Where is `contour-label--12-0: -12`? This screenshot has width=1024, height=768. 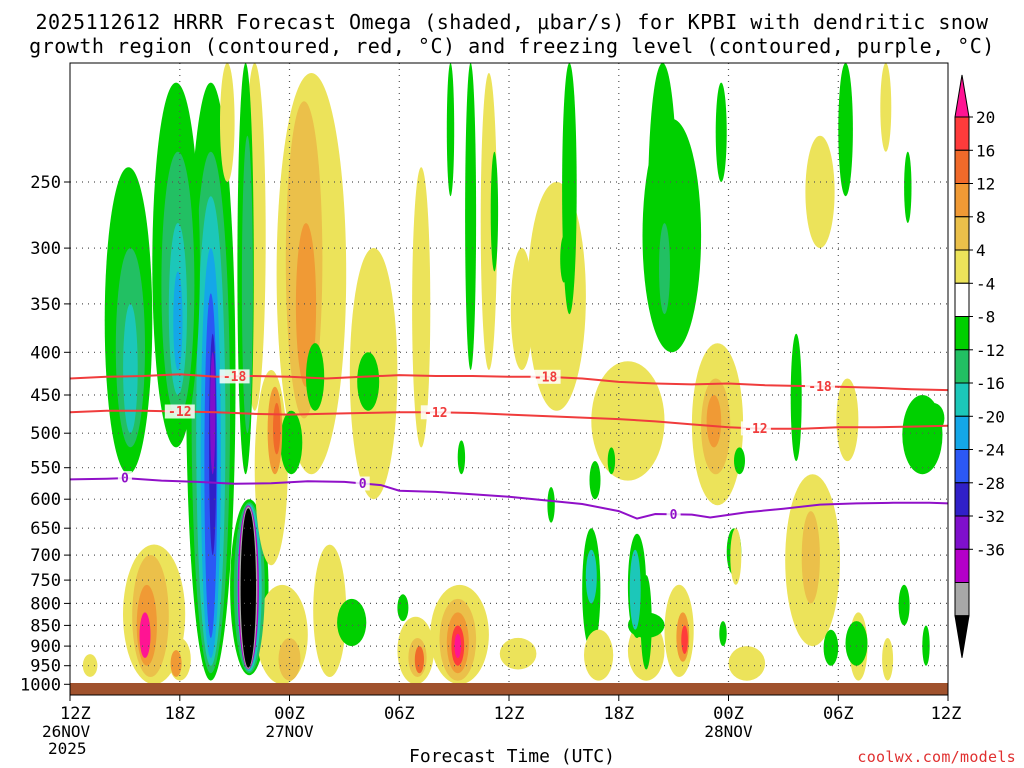 contour-label--12-0: -12 is located at coordinates (179, 412).